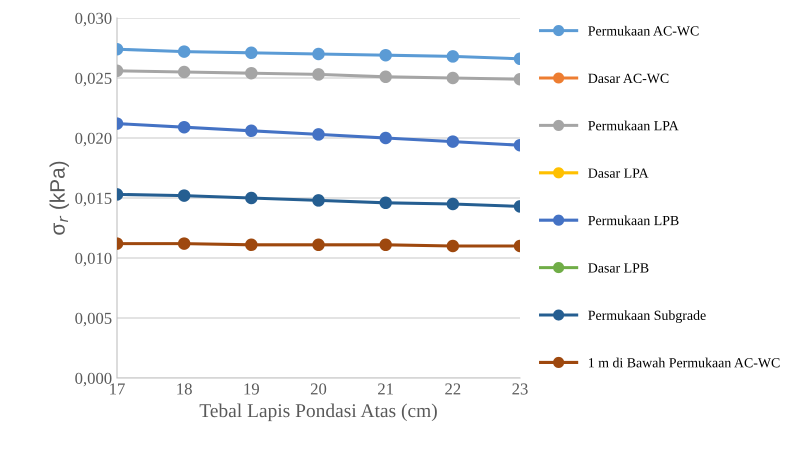 The image size is (798, 457). Describe the element at coordinates (318, 389) in the screenshot. I see `x-tick-label: 20` at that location.